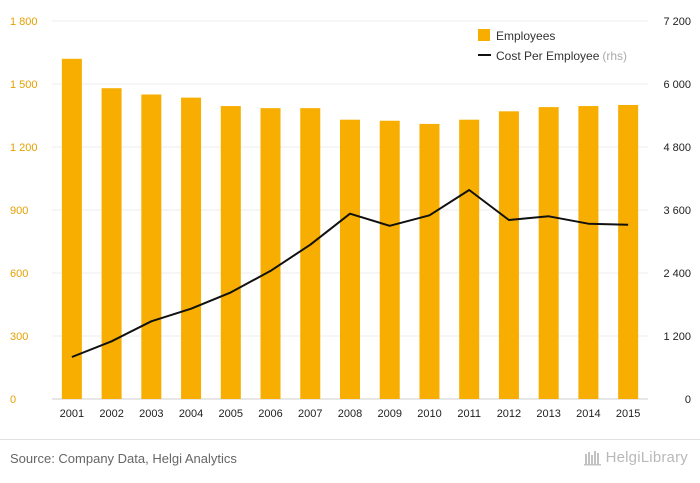 Image resolution: width=700 pixels, height=483 pixels. I want to click on x-tick-label: 2009, so click(389, 414).